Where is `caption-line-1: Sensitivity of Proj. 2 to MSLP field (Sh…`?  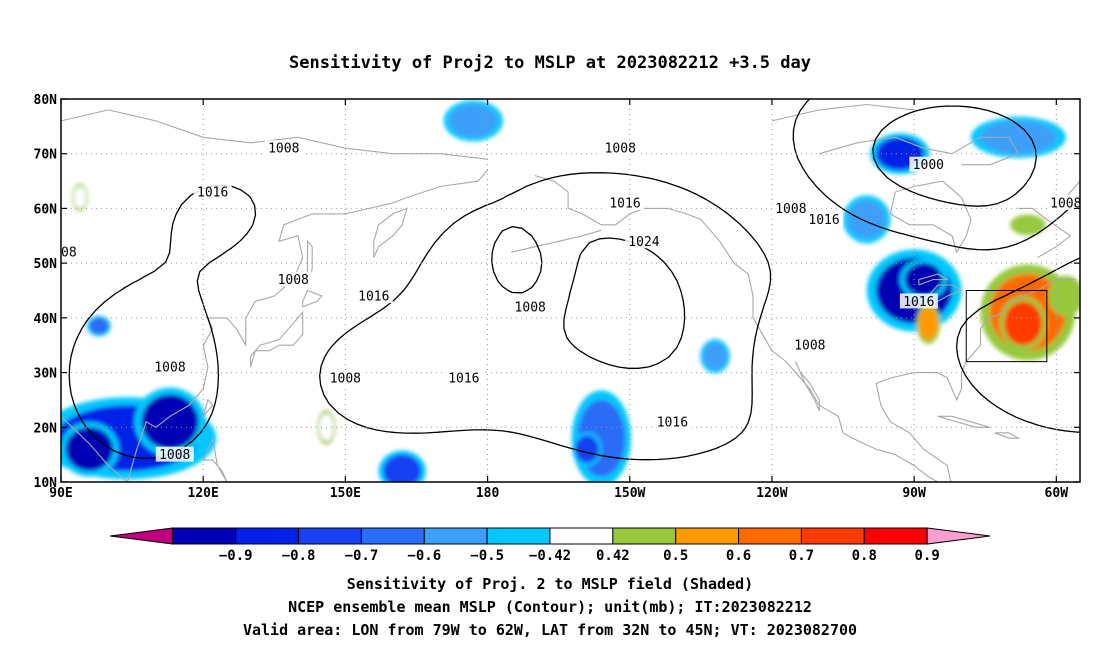
caption-line-1: Sensitivity of Proj. 2 to MSLP field (Sh… is located at coordinates (550, 584).